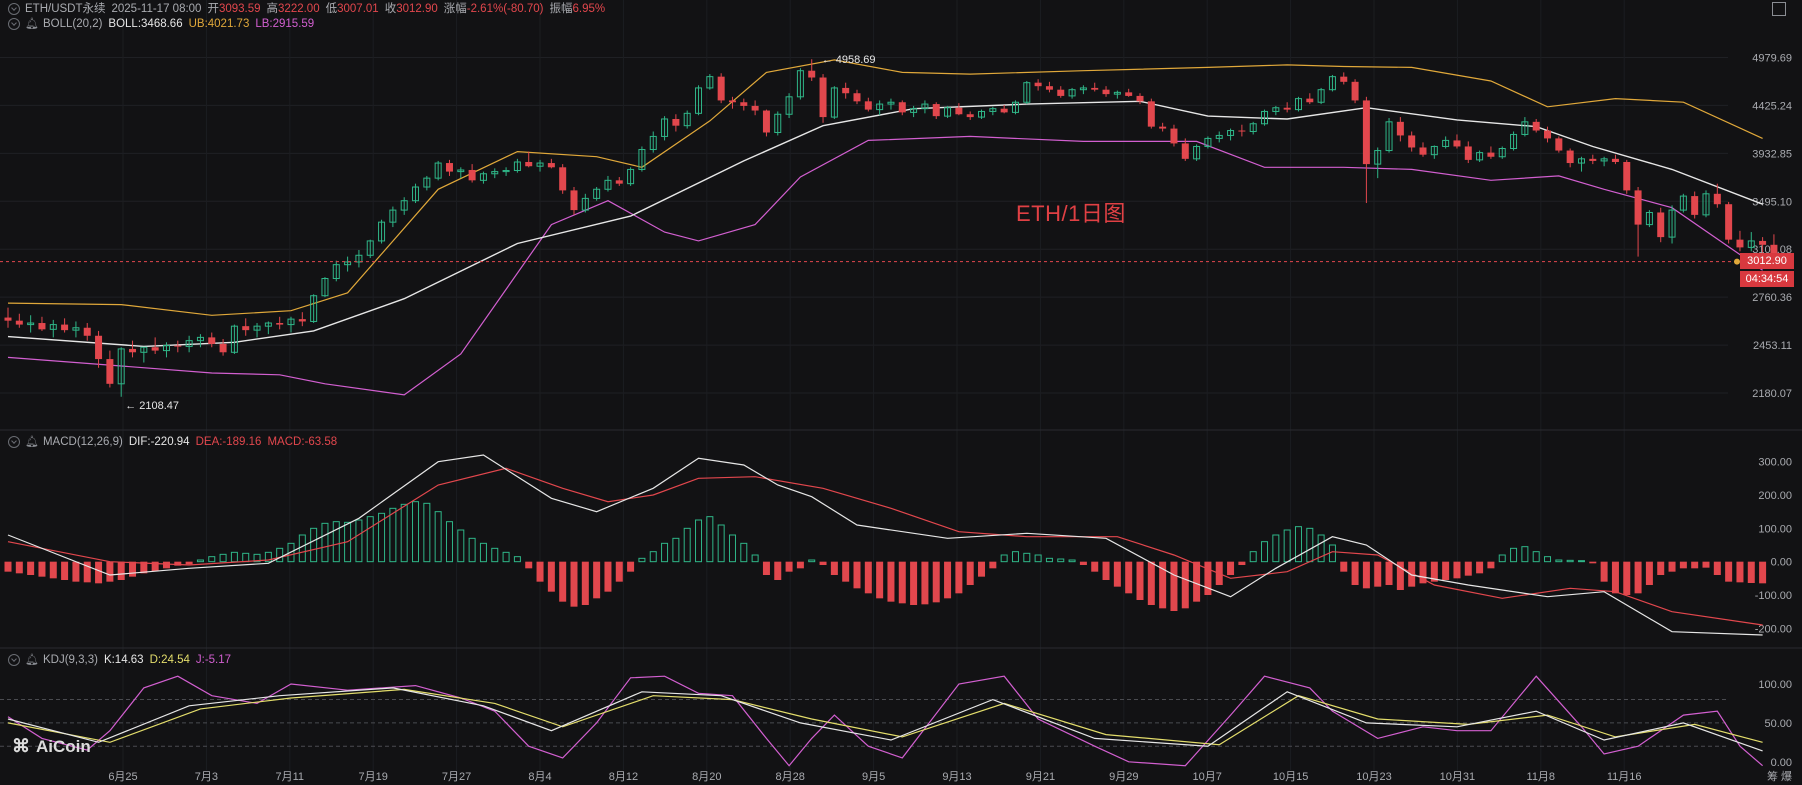 This screenshot has width=1802, height=785. What do you see at coordinates (1772, 58) in the screenshot?
I see `price-axis-label: 4979.69` at bounding box center [1772, 58].